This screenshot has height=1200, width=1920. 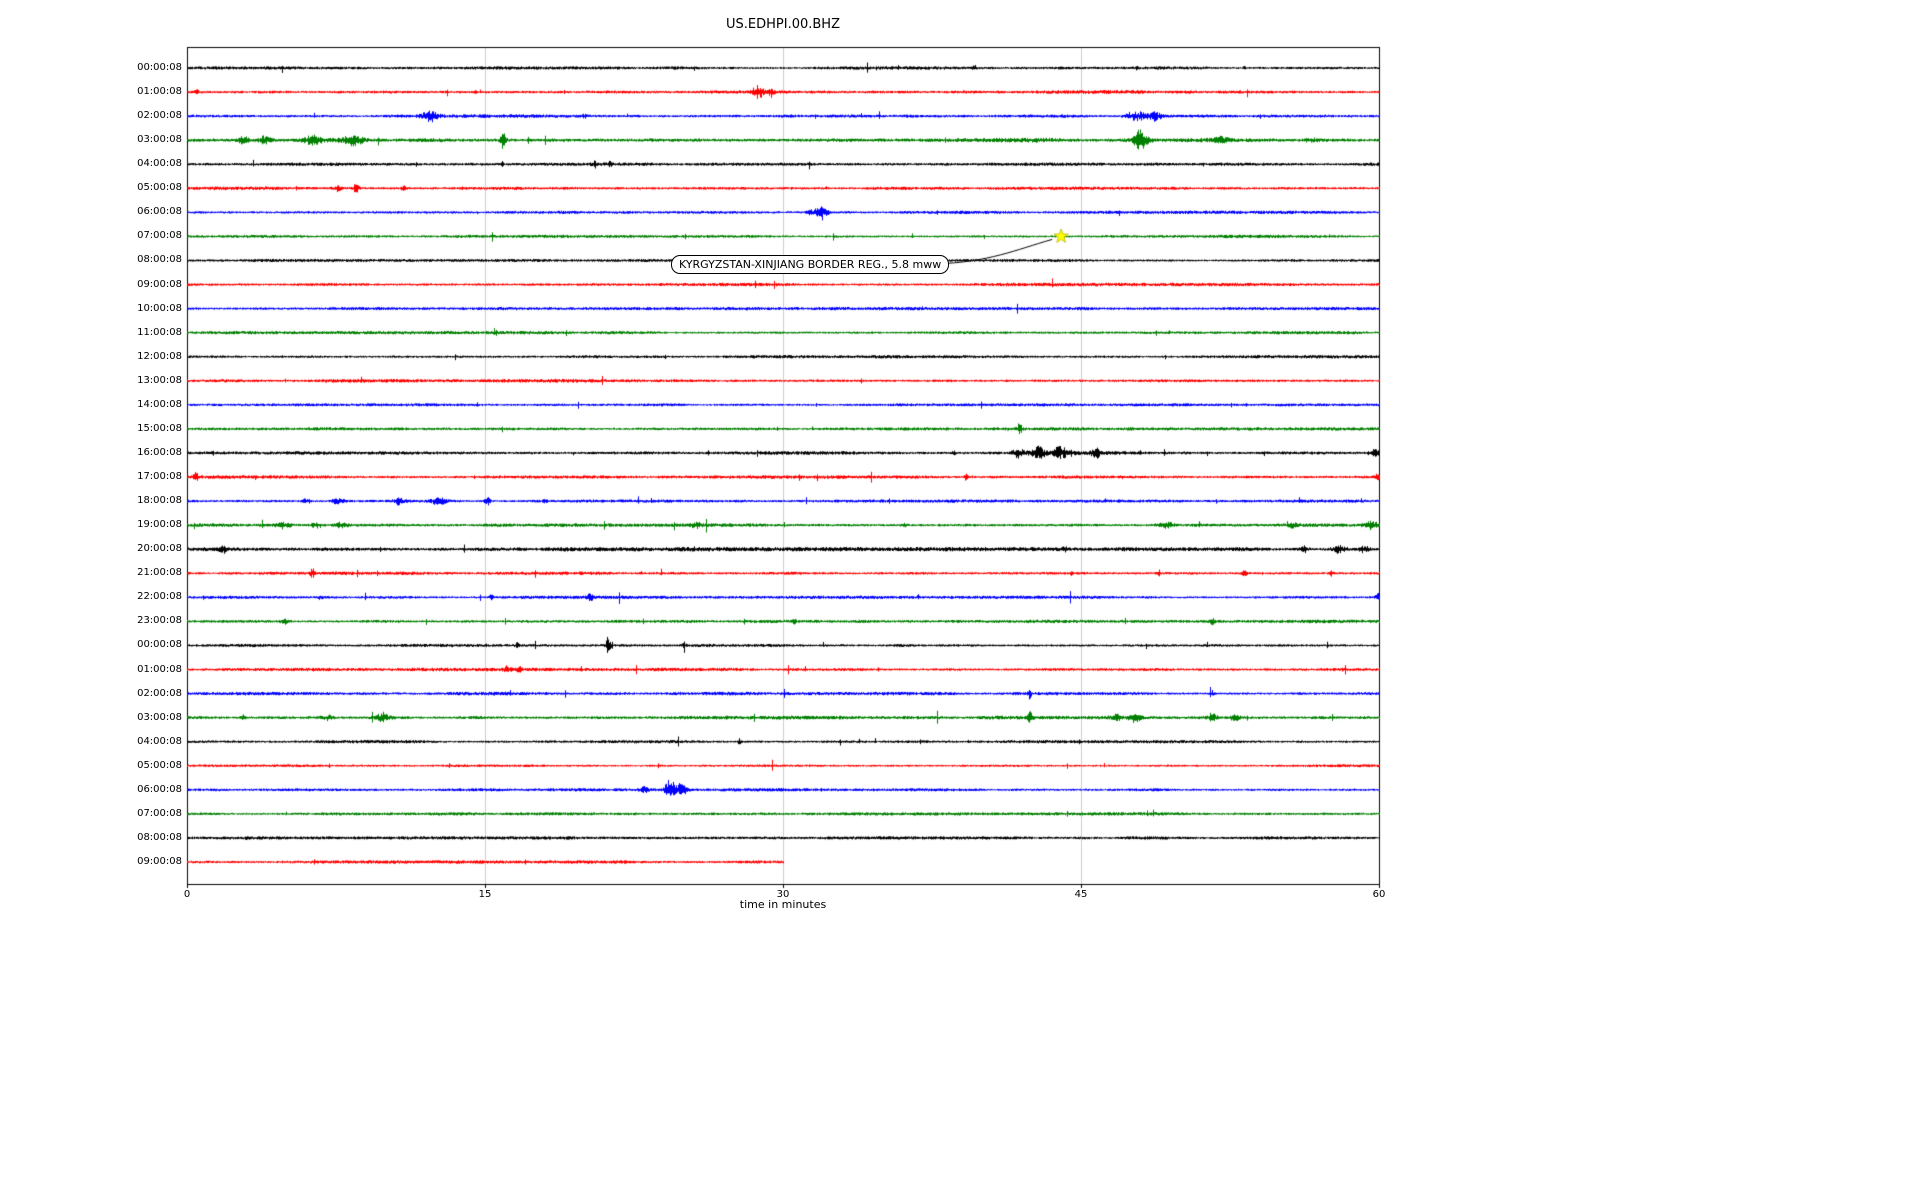 What do you see at coordinates (783, 904) in the screenshot?
I see `x-axis-label: time in minutes` at bounding box center [783, 904].